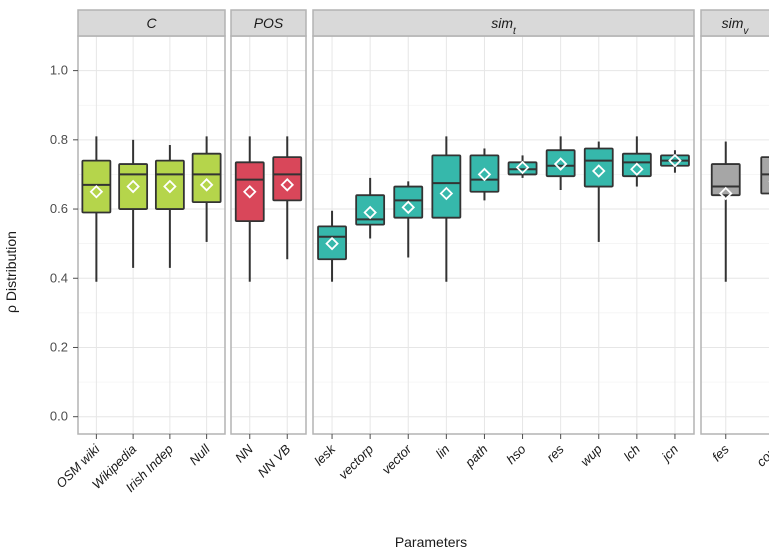  What do you see at coordinates (59, 416) in the screenshot?
I see `y-tick-label: 0.0` at bounding box center [59, 416].